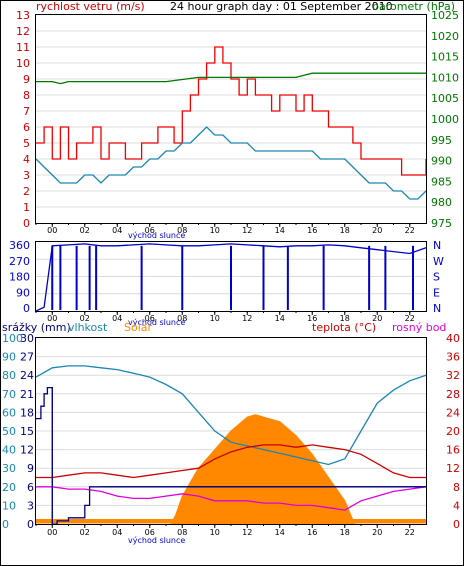  I want to click on y-tick-label: 7, so click(26, 111).